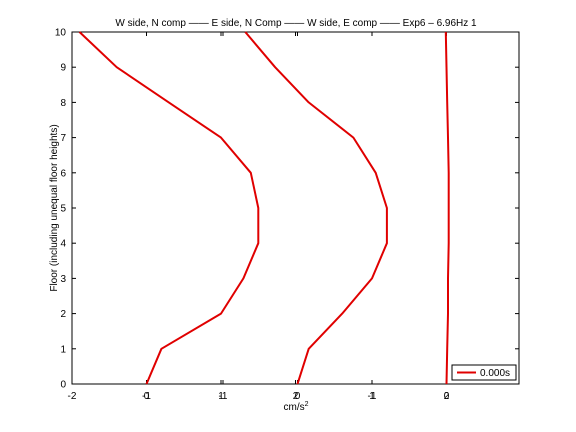 This screenshot has width=576, height=432. Describe the element at coordinates (63, 314) in the screenshot. I see `y-tick-label: 2` at that location.